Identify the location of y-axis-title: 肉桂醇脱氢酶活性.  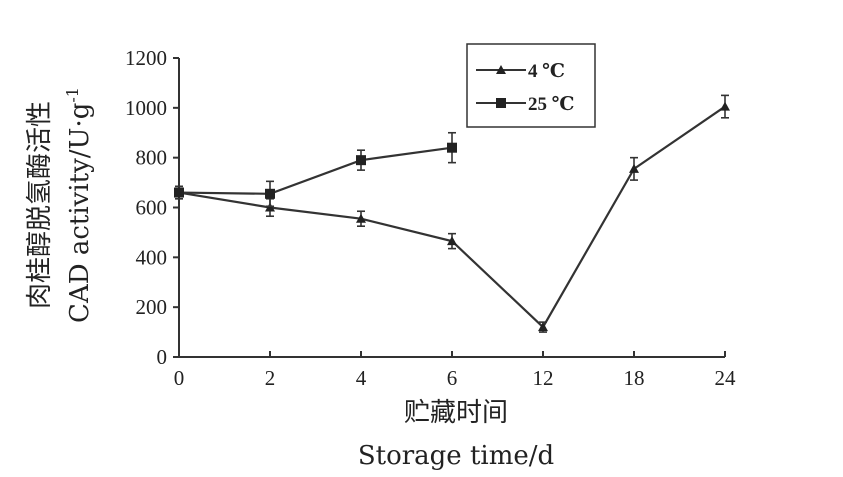
(40, 205).